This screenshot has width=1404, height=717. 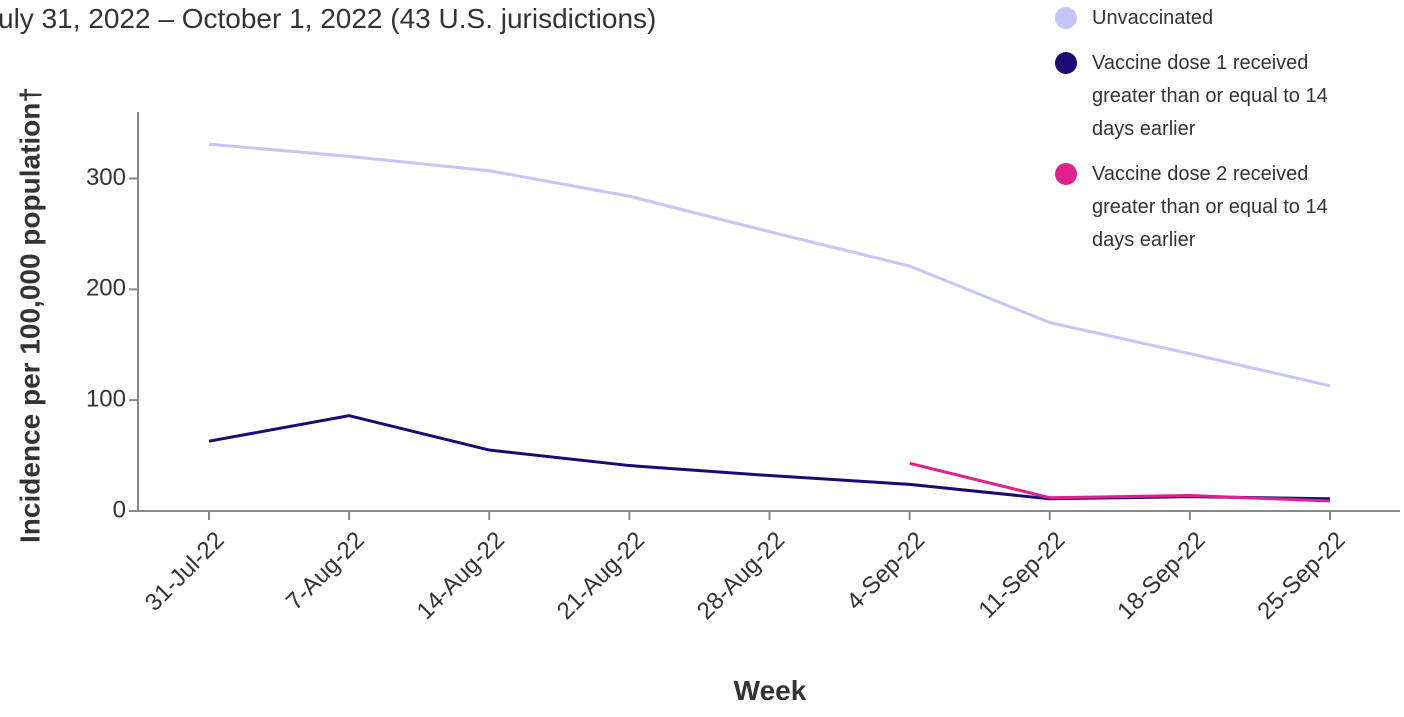 I want to click on x-tick-label: 21-Aug-22, so click(x=601, y=576).